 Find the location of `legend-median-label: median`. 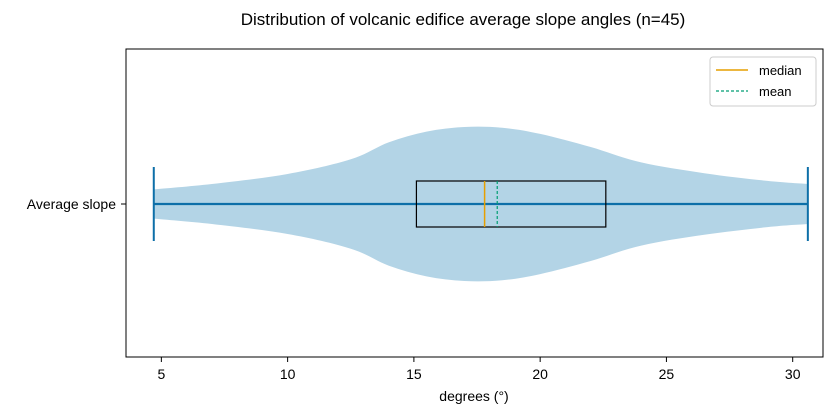

legend-median-label: median is located at coordinates (780, 70).